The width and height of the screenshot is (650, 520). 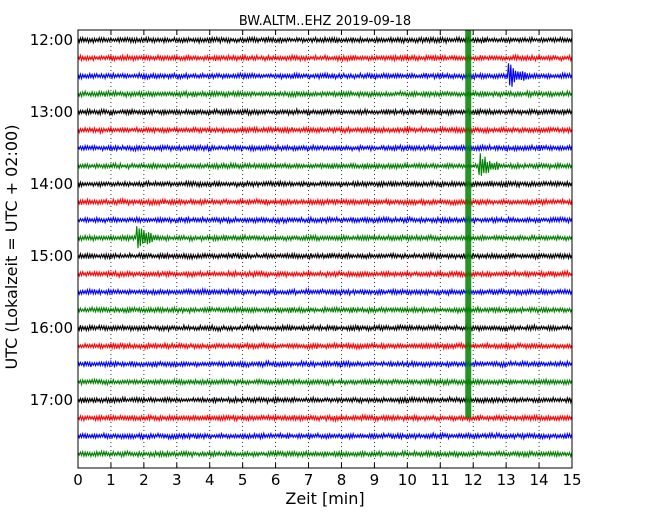 I want to click on x-tick-label: 4, so click(x=210, y=480).